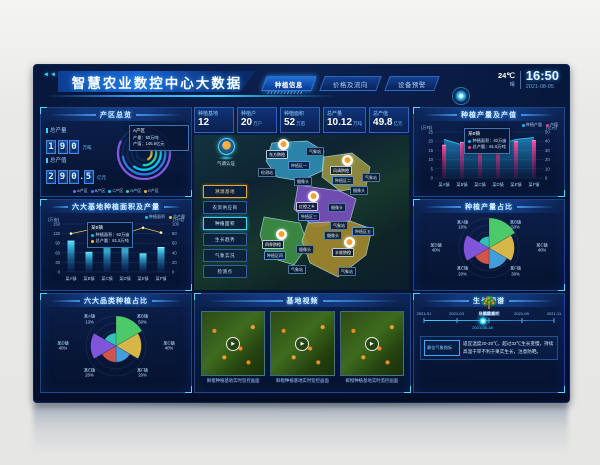 Image resolution: width=600 pixels, height=465 pixels. Describe the element at coordinates (76, 160) in the screenshot. I see `total-value-label: 总产值` at that location.